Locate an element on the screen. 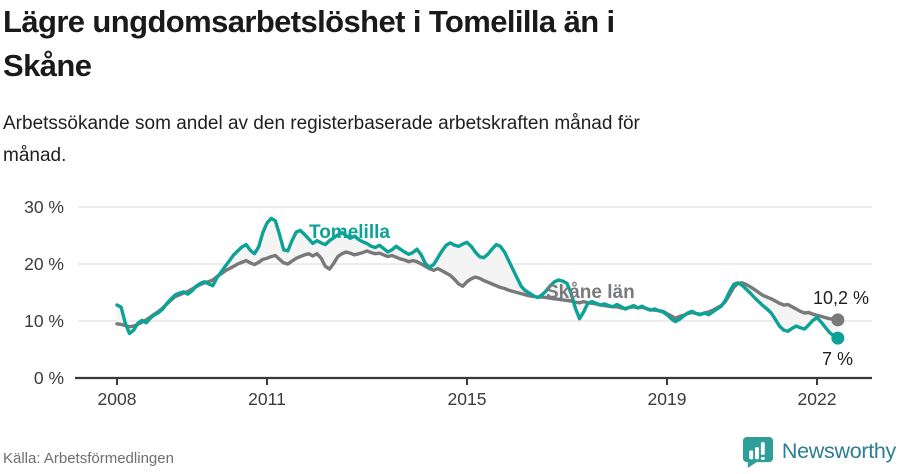 The width and height of the screenshot is (900, 474). tomelilla-series-label: Tomelilla is located at coordinates (349, 232).